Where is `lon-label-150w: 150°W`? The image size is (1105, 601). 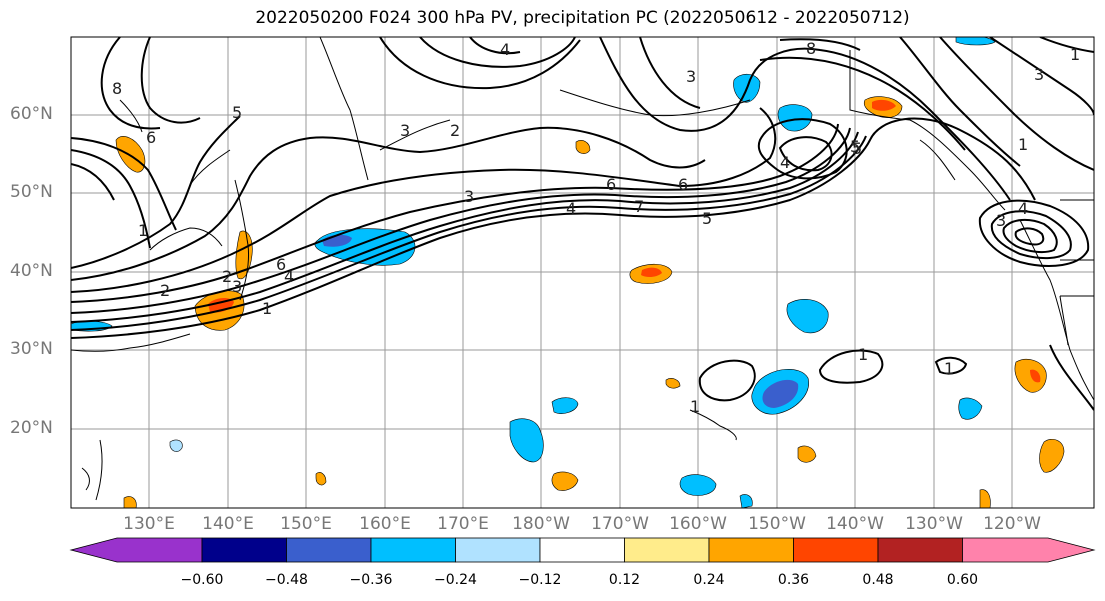 lon-label-150w: 150°W is located at coordinates (777, 524).